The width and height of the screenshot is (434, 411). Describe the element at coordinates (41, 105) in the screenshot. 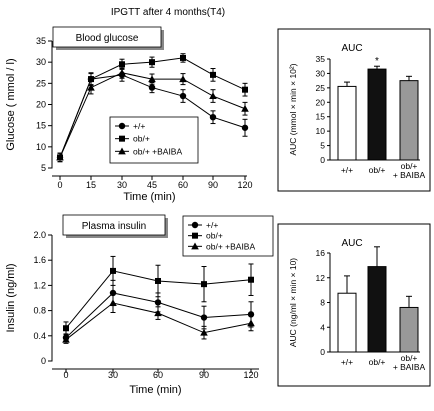

I see `y-tick-label: 20` at that location.